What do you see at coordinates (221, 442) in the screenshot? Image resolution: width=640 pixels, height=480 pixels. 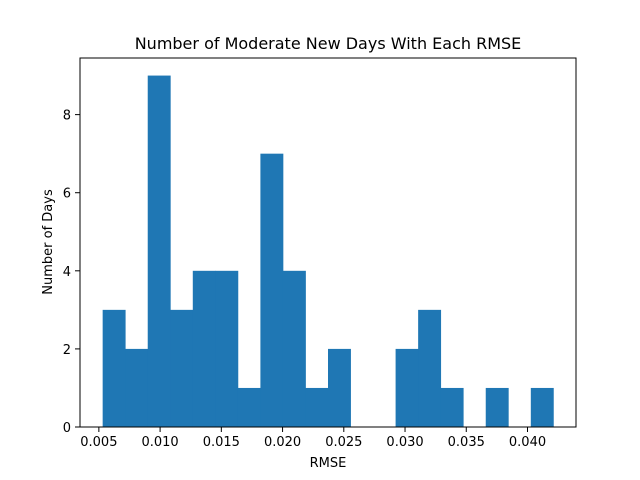 I see `x-tick-label: 0.015` at bounding box center [221, 442].